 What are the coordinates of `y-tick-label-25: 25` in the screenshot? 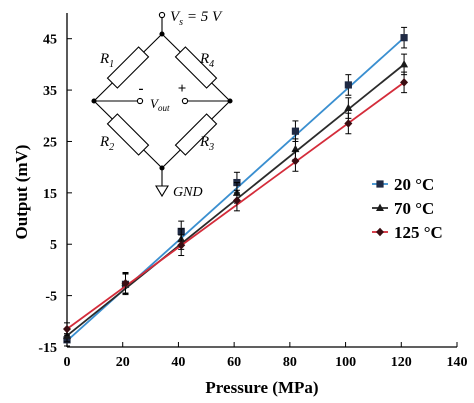 It's located at (50, 142).